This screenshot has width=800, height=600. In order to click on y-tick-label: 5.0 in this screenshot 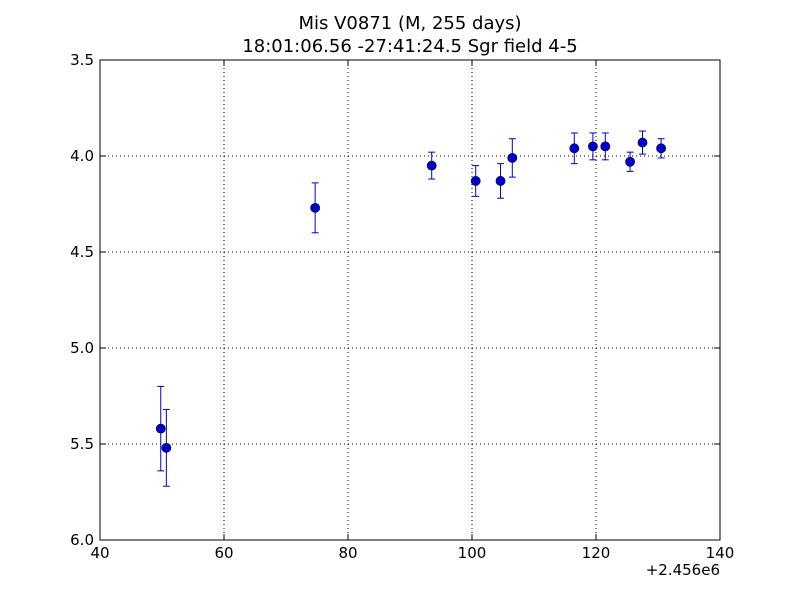, I will do `click(82, 348)`.